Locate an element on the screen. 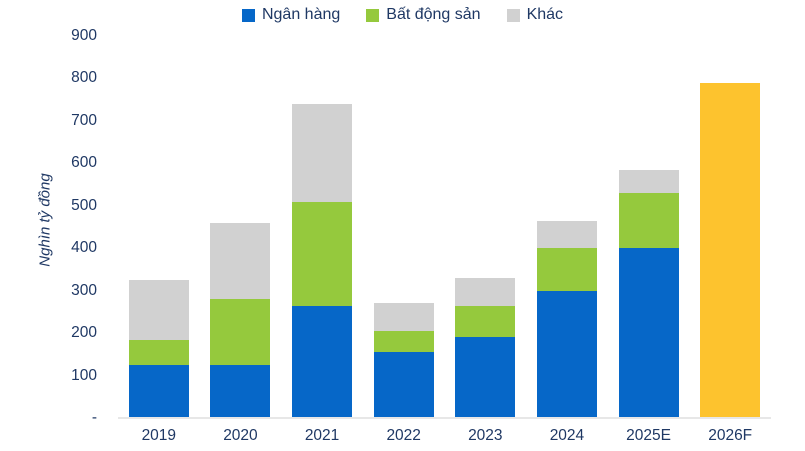  bar-segment-bank-2022 is located at coordinates (403, 385).